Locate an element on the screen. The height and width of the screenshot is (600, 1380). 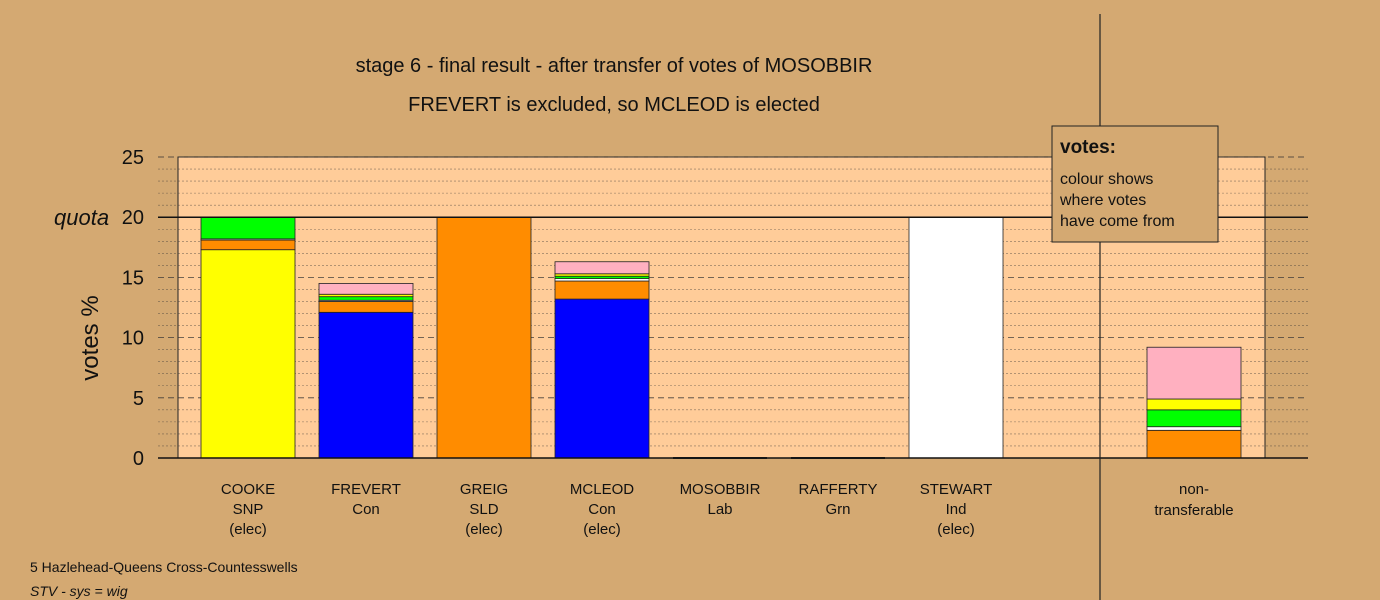
frevert-segment-nt is located at coordinates (366, 289).